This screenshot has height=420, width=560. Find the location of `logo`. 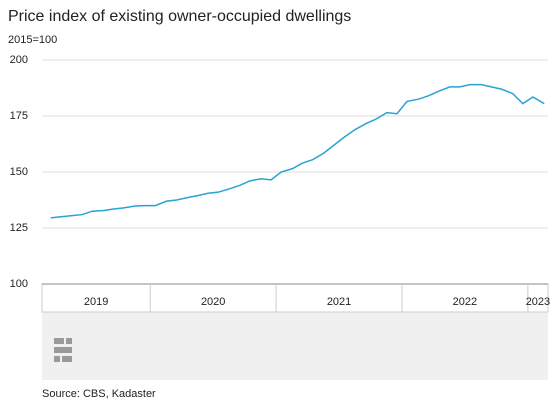

logo is located at coordinates (63, 350).